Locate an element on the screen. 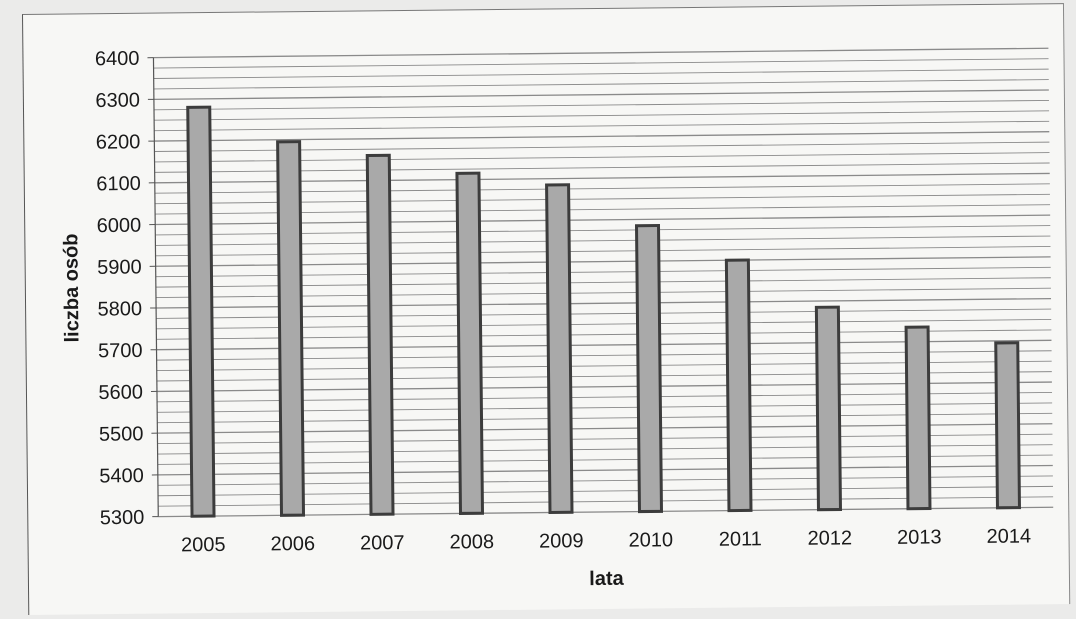  bar-2013 is located at coordinates (918, 418).